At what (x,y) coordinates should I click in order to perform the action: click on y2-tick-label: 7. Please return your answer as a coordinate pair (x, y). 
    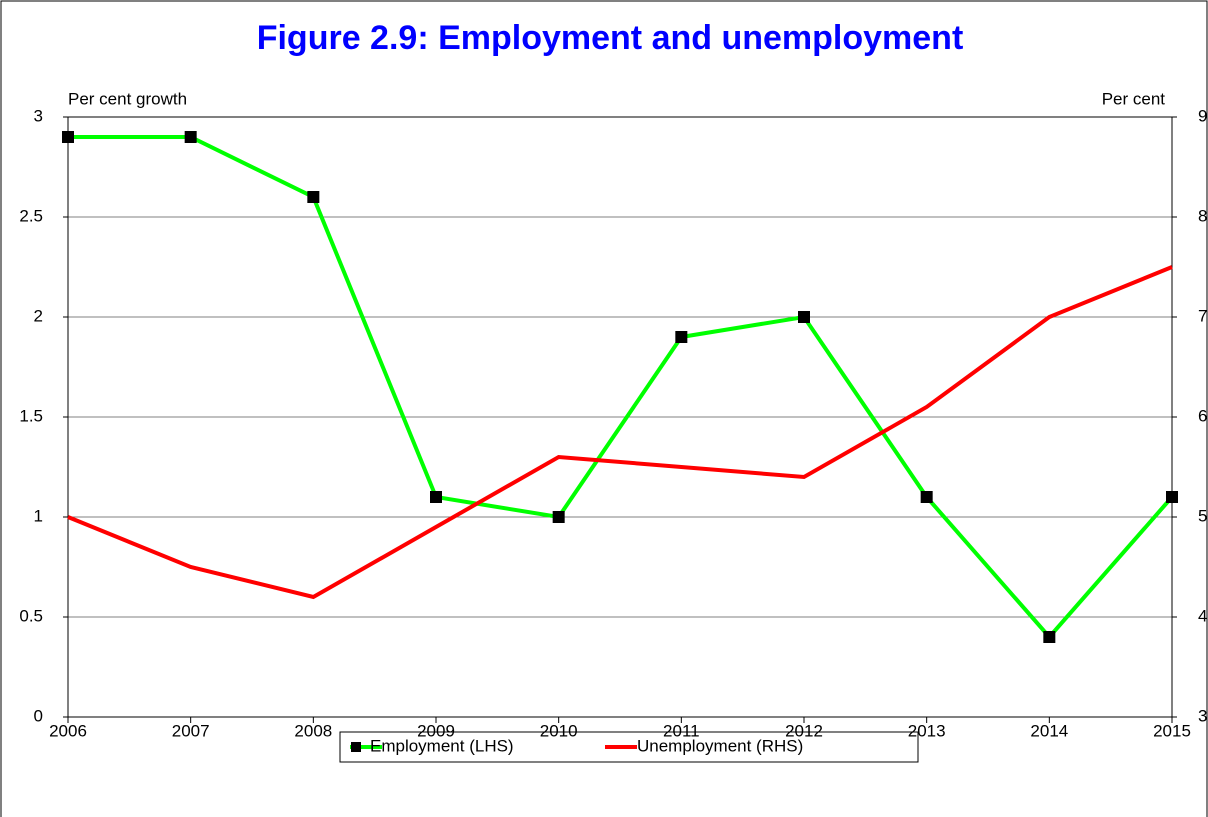
    Looking at the image, I should click on (1202, 315).